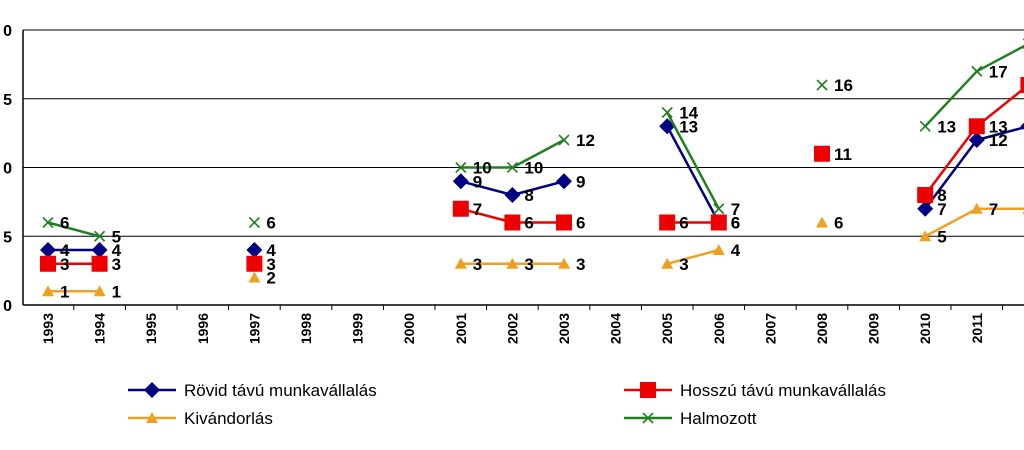 The image size is (1024, 450). Describe the element at coordinates (48, 328) in the screenshot. I see `x-tick-label: 1993` at that location.